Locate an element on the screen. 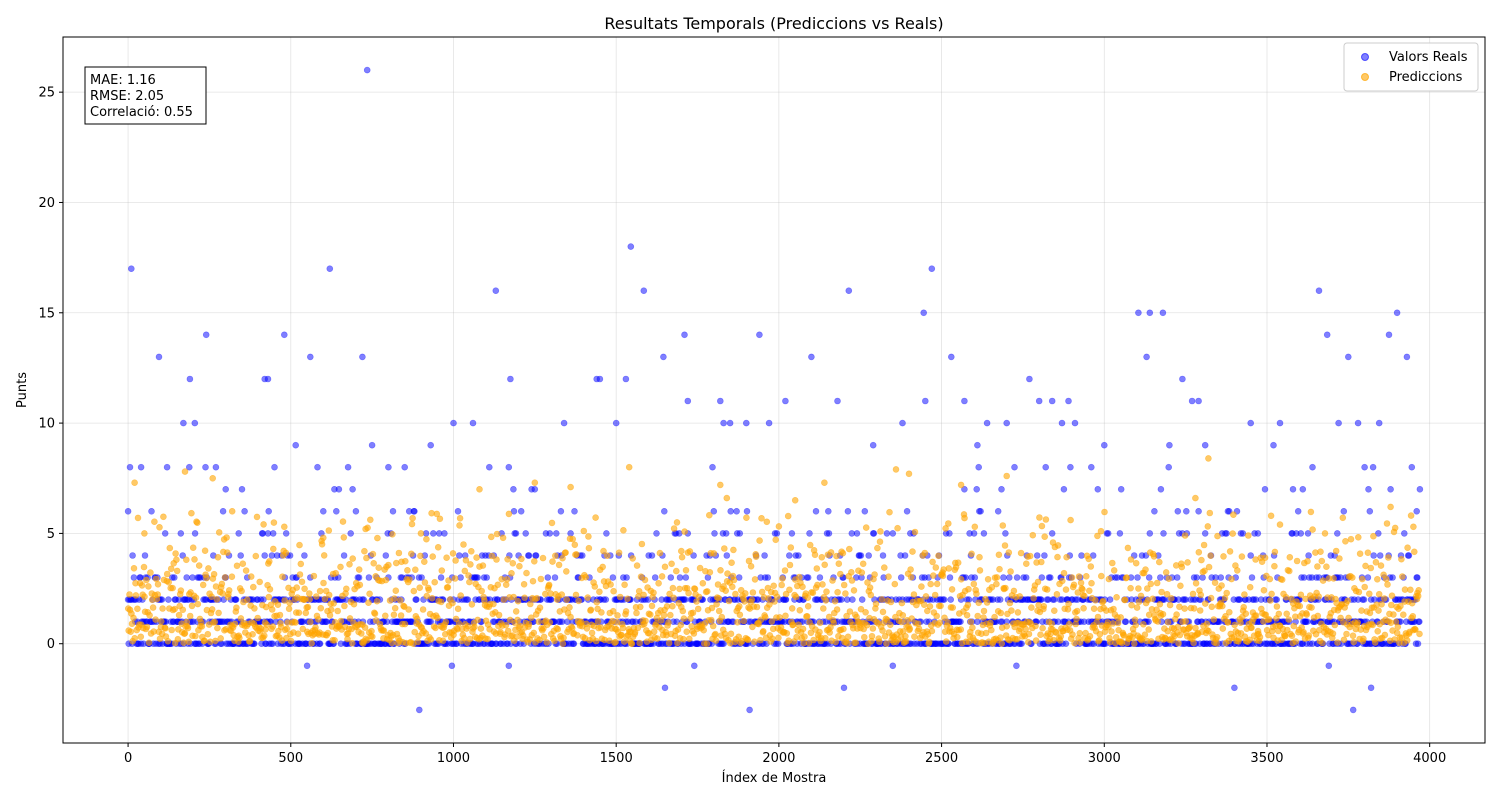  legend-label-prediccions: Prediccions is located at coordinates (1426, 77).